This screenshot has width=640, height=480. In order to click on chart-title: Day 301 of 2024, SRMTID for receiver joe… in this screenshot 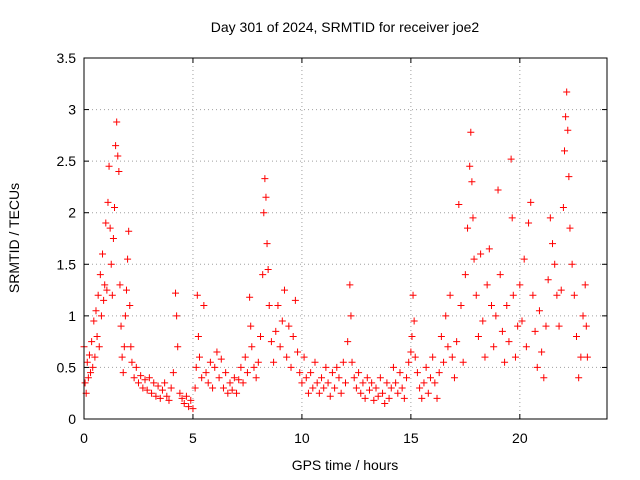, I will do `click(345, 27)`.